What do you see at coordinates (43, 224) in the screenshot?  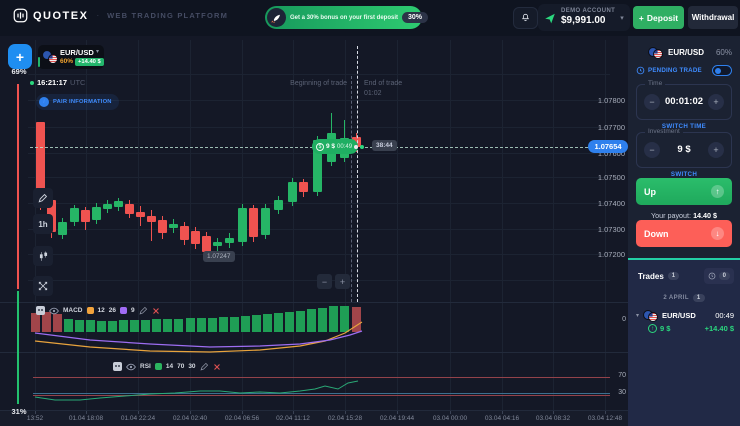 I see `timeframe-button: 1h` at bounding box center [43, 224].